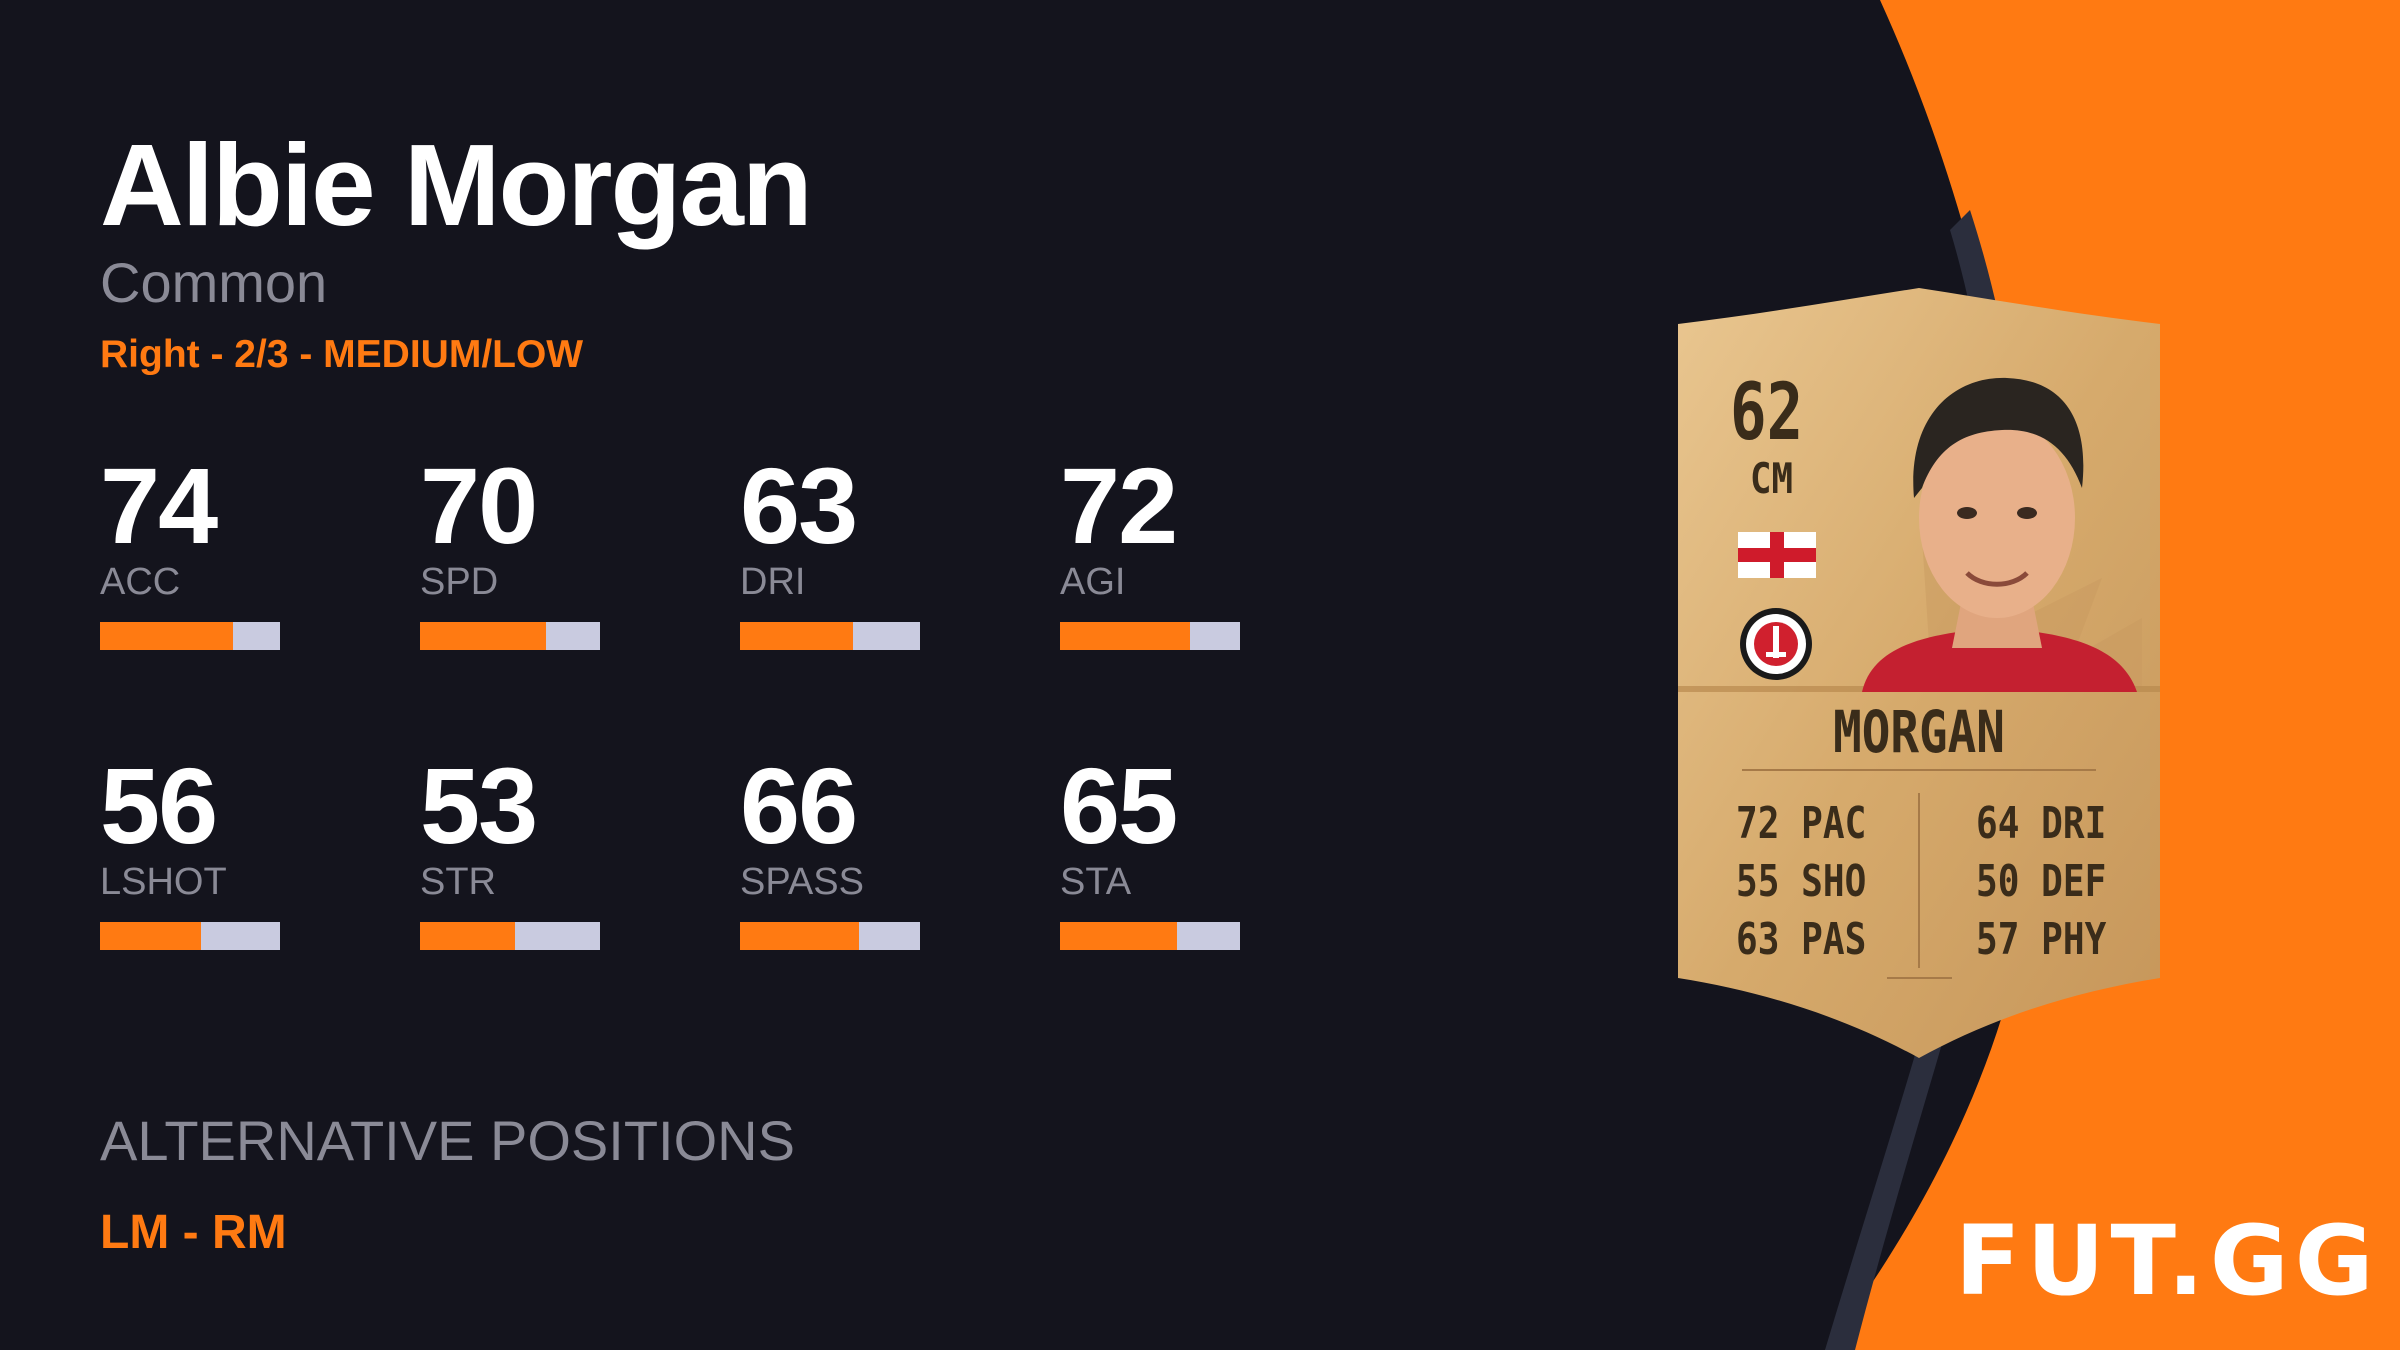 The height and width of the screenshot is (1350, 2400). What do you see at coordinates (1093, 582) in the screenshot?
I see `stat-label: AGI` at bounding box center [1093, 582].